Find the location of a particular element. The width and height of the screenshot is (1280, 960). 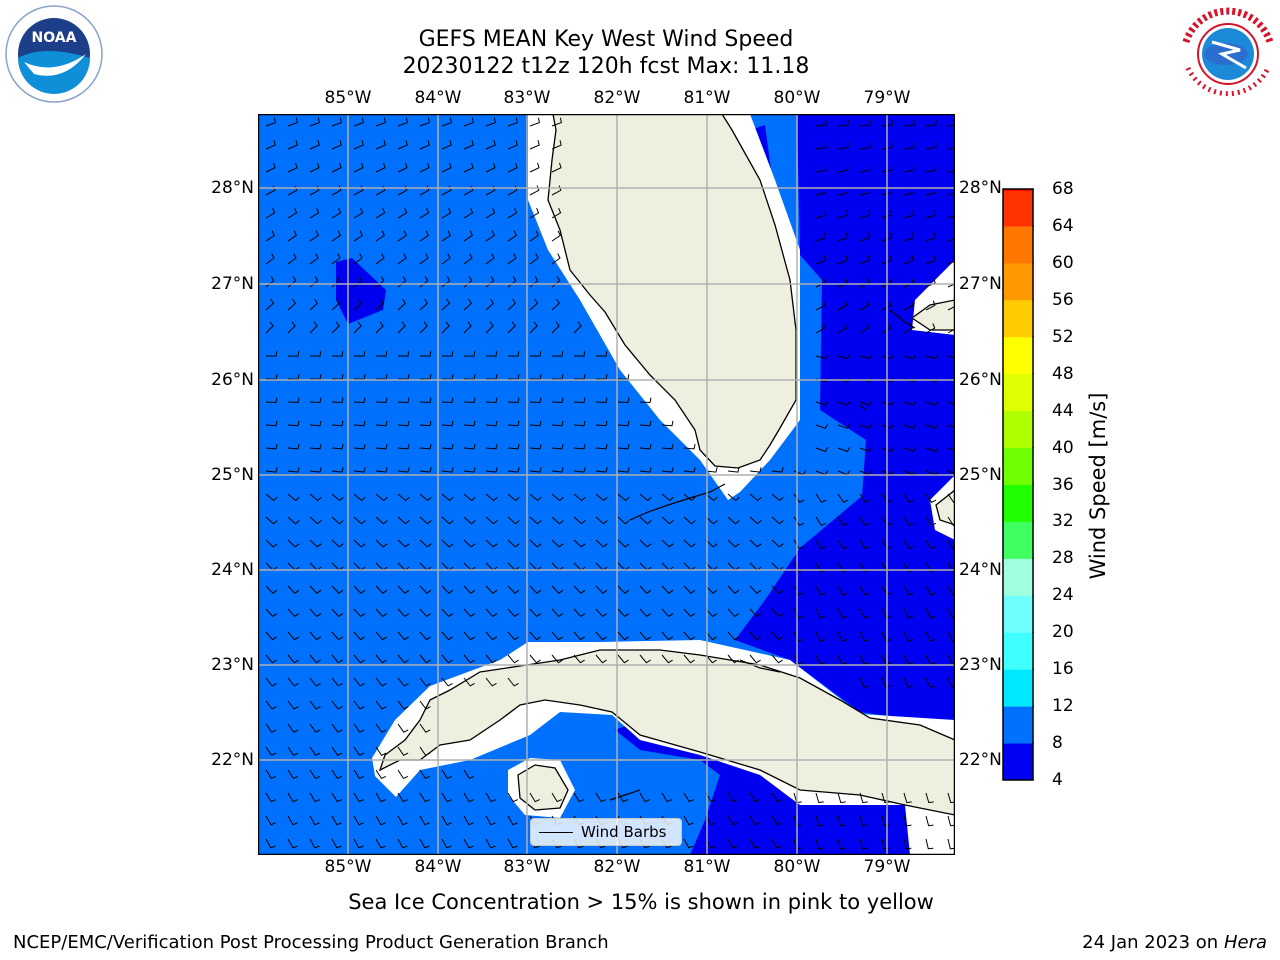

colorbar-tick-label: 56 is located at coordinates (1063, 299).